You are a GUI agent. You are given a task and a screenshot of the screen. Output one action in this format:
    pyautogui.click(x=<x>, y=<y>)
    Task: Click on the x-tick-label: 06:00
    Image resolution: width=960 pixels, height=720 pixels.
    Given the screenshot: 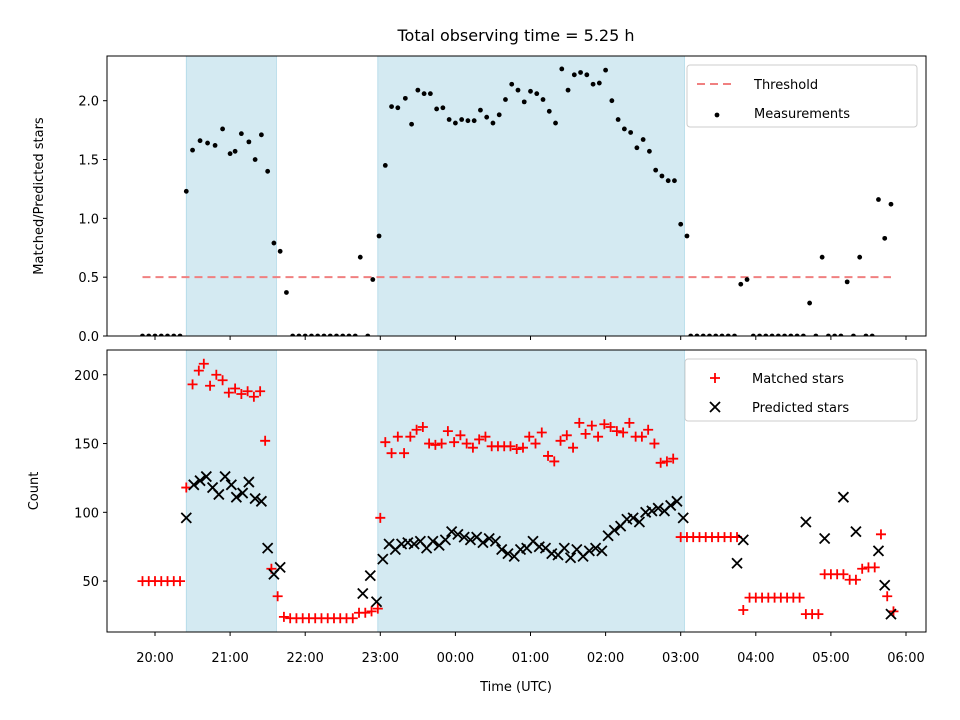 What is the action you would take?
    pyautogui.click(x=905, y=658)
    